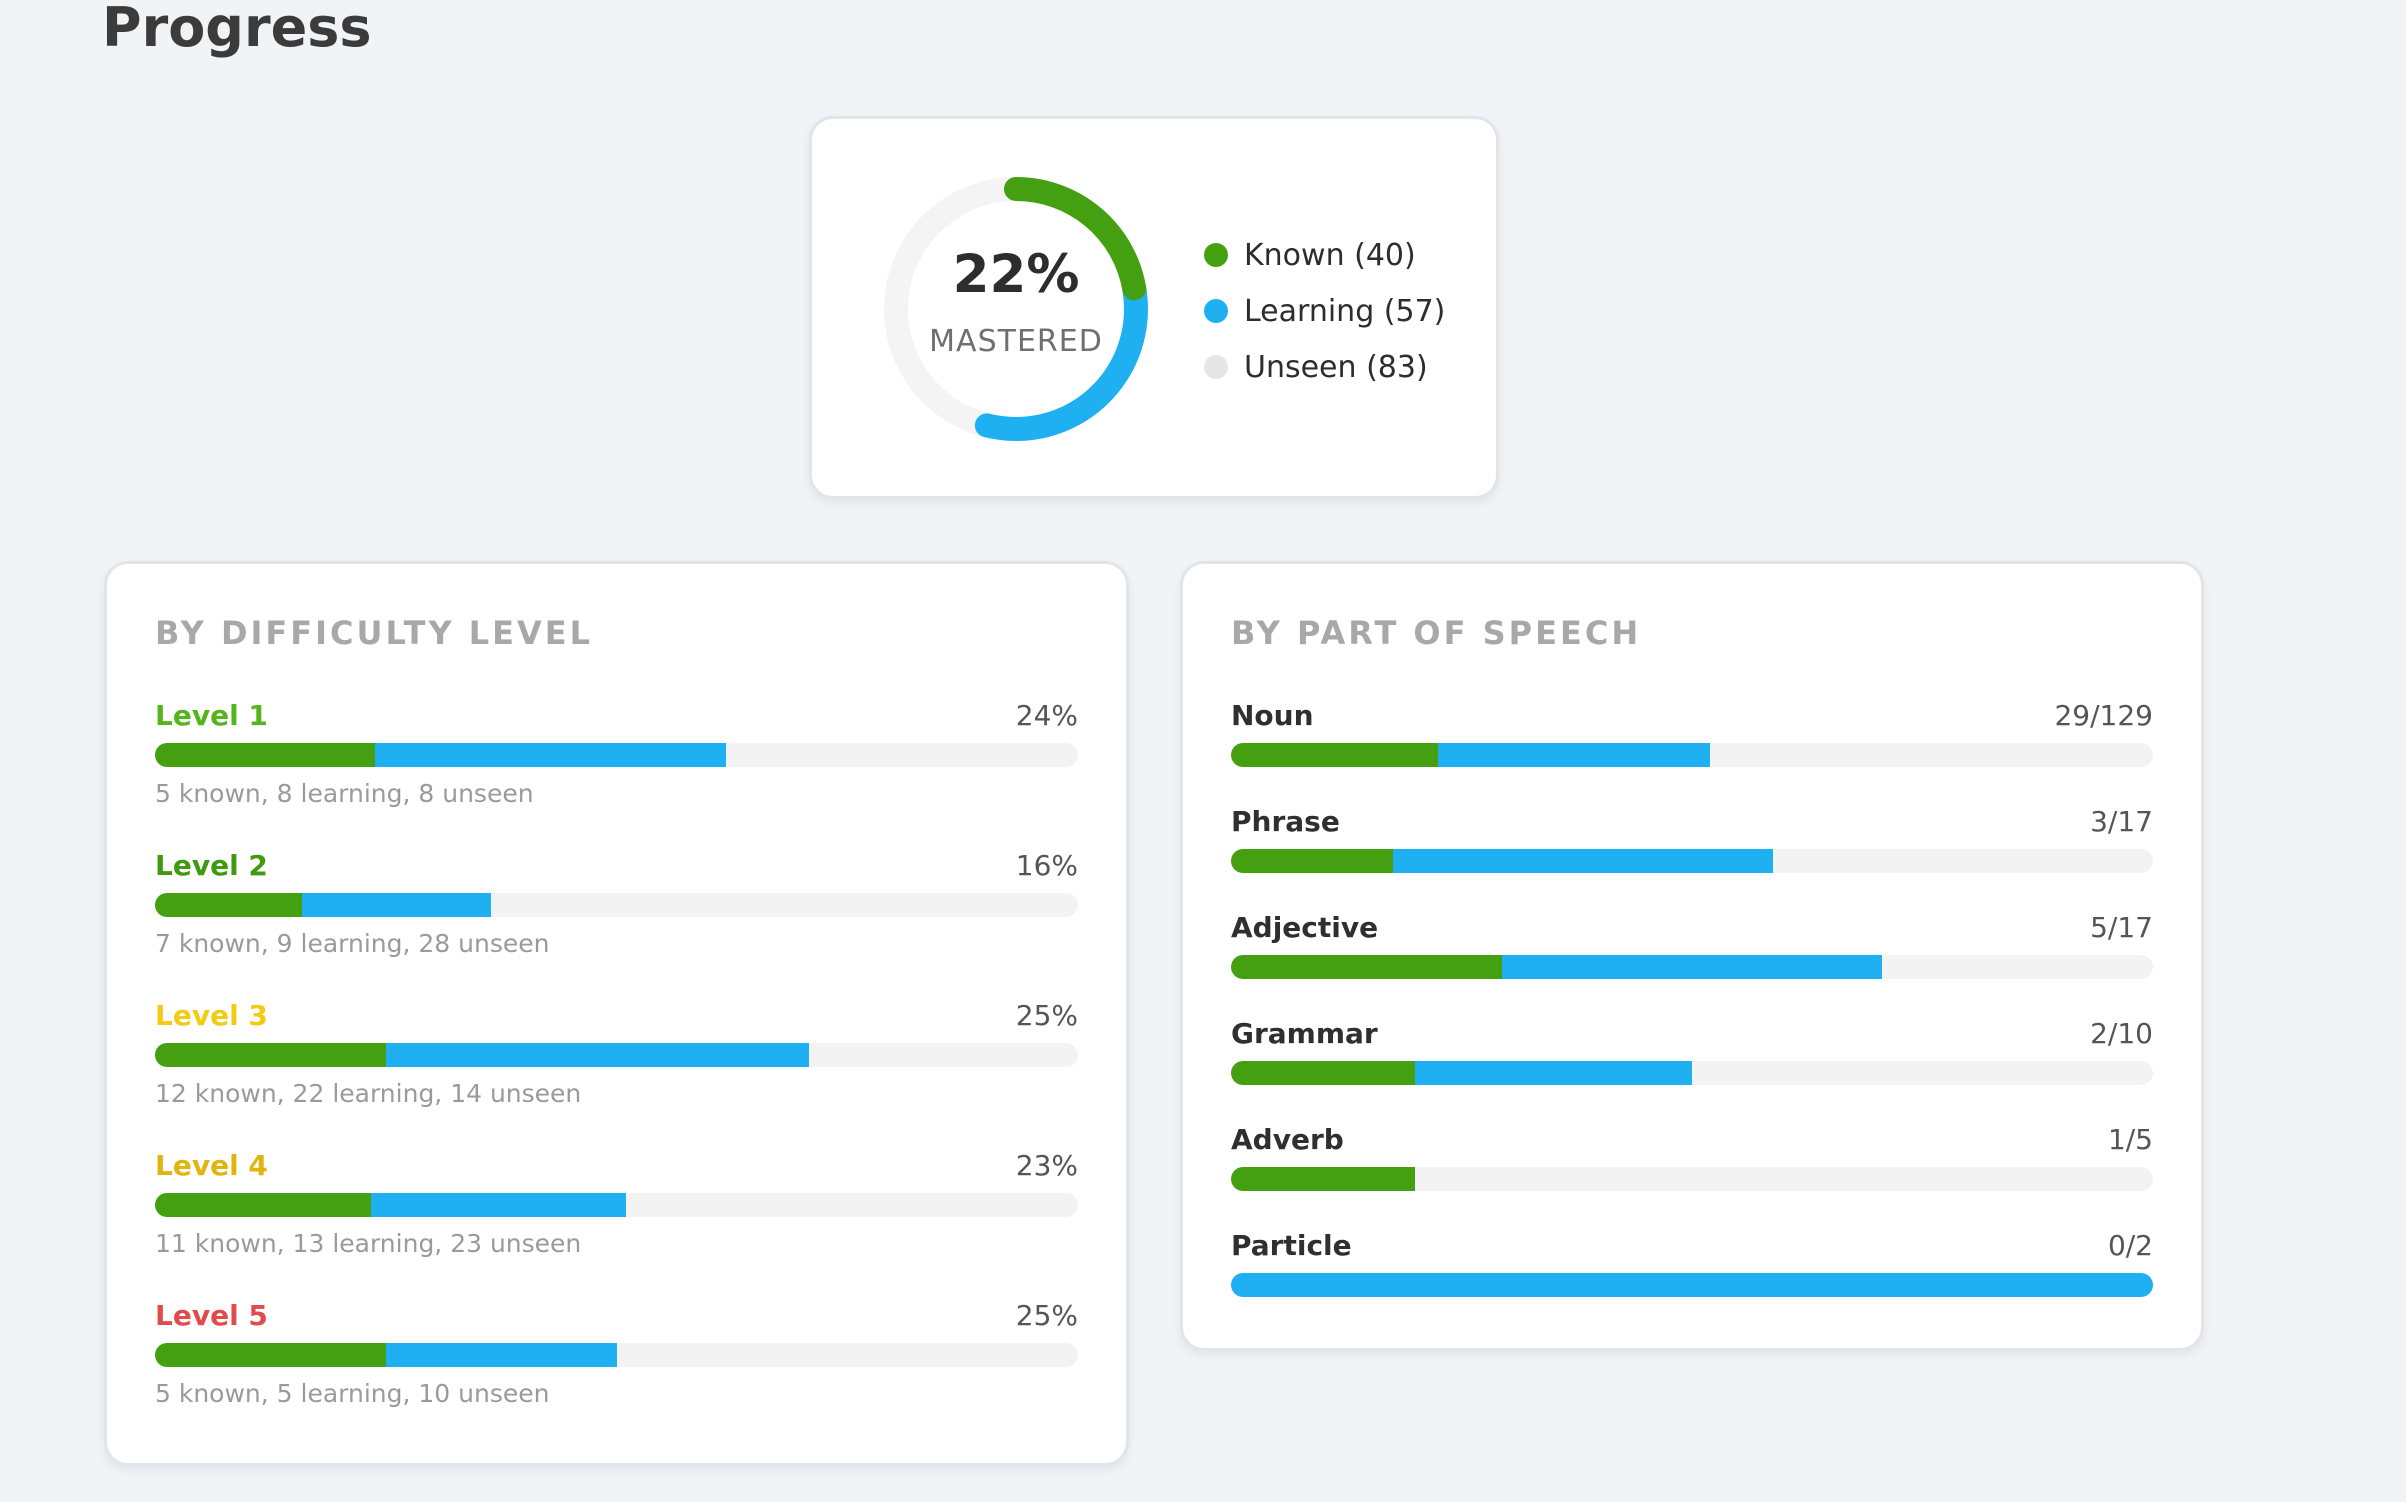 This screenshot has height=1502, width=2406. I want to click on part-of-speech-name: Adjective, so click(1305, 927).